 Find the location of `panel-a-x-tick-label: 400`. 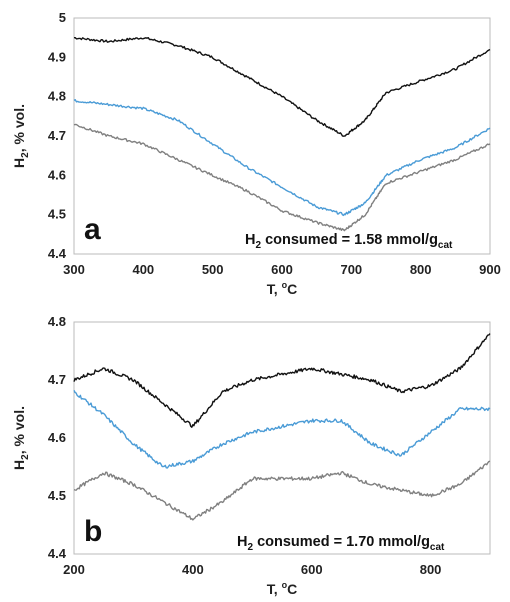

panel-a-x-tick-label: 400 is located at coordinates (143, 269).